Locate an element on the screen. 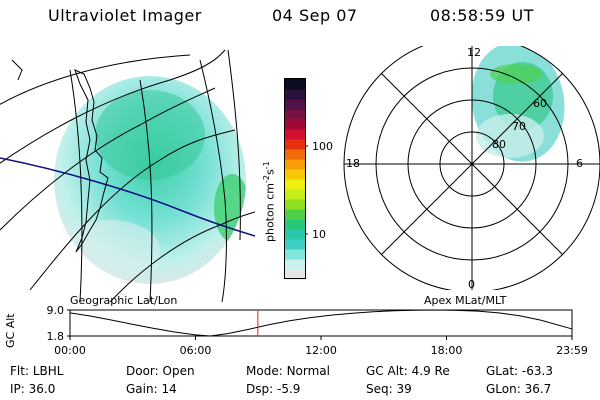  info-gain: Gain: 14 is located at coordinates (151, 389).